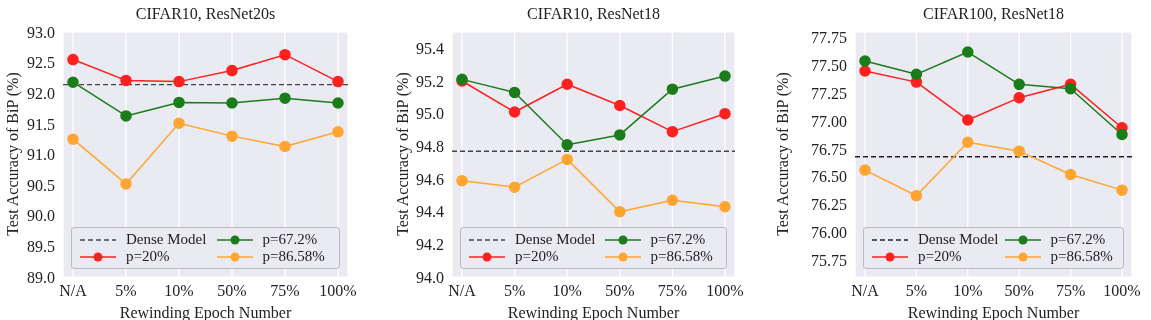 The image size is (1151, 320). What do you see at coordinates (829, 66) in the screenshot?
I see `y-tick-label: 77.50` at bounding box center [829, 66].